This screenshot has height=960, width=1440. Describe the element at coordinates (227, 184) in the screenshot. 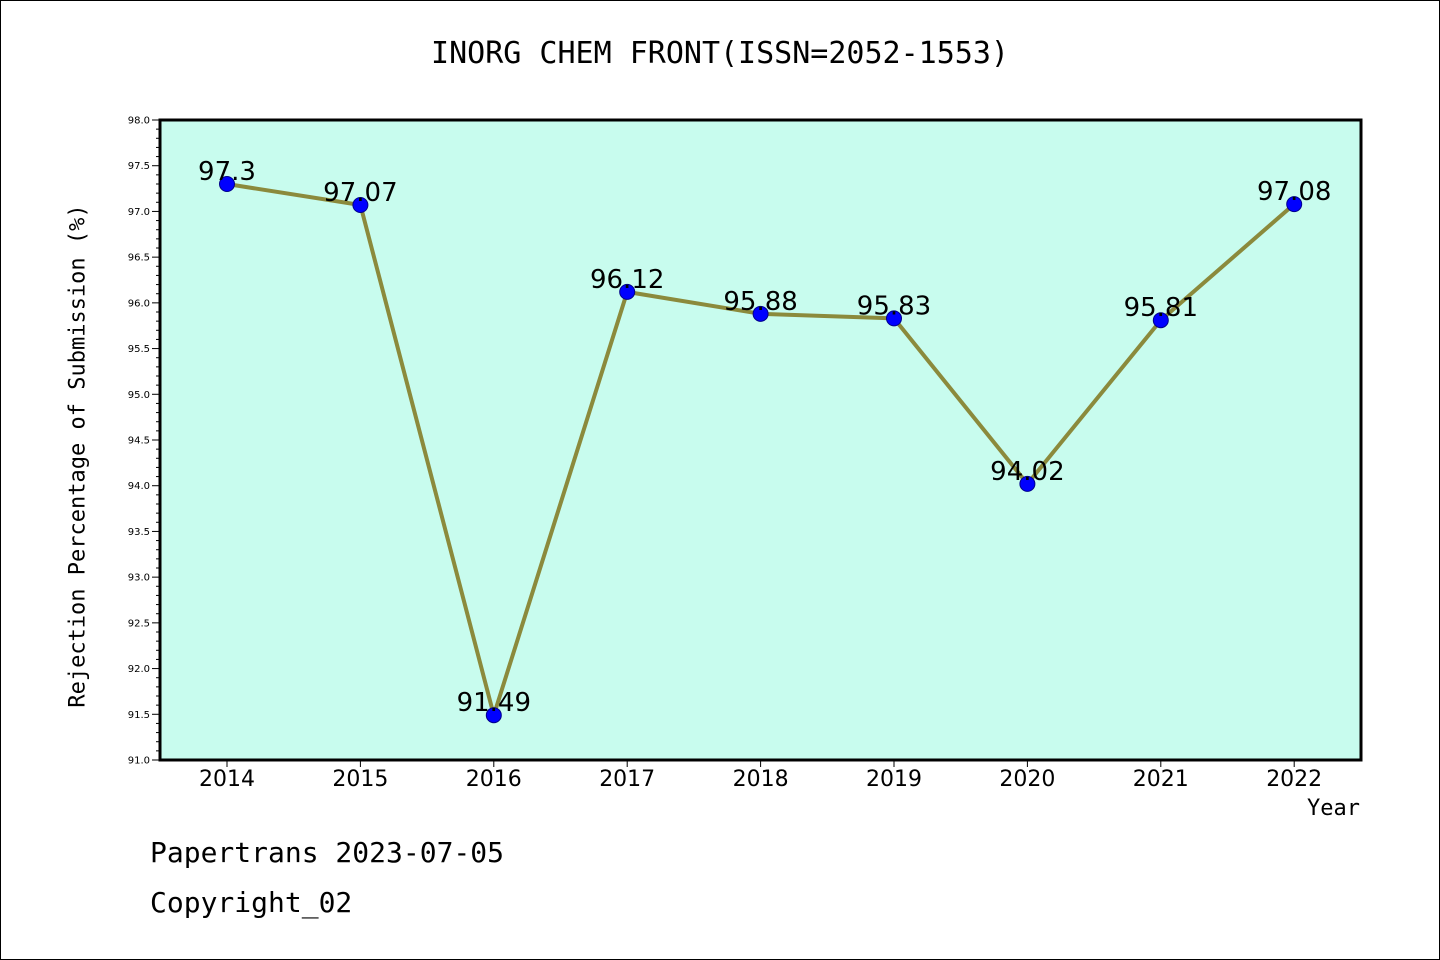

I see `data-point-2014` at that location.